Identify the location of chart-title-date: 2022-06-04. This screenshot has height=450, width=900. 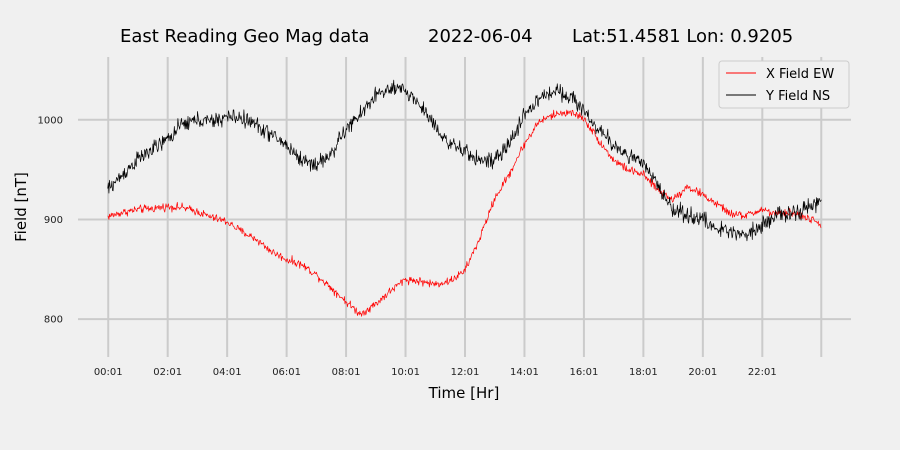
(480, 36).